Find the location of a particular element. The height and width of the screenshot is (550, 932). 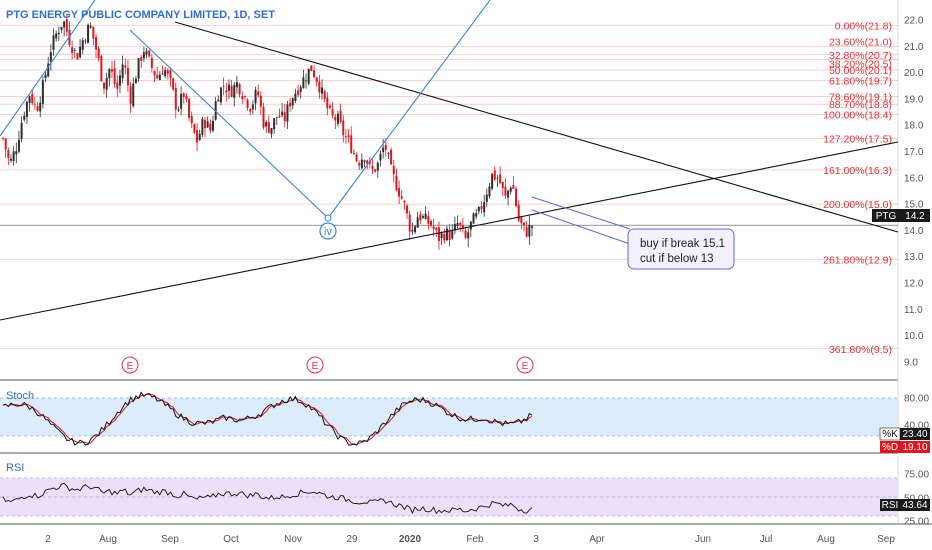

stoch-level-label: 40.00 is located at coordinates (916, 426).